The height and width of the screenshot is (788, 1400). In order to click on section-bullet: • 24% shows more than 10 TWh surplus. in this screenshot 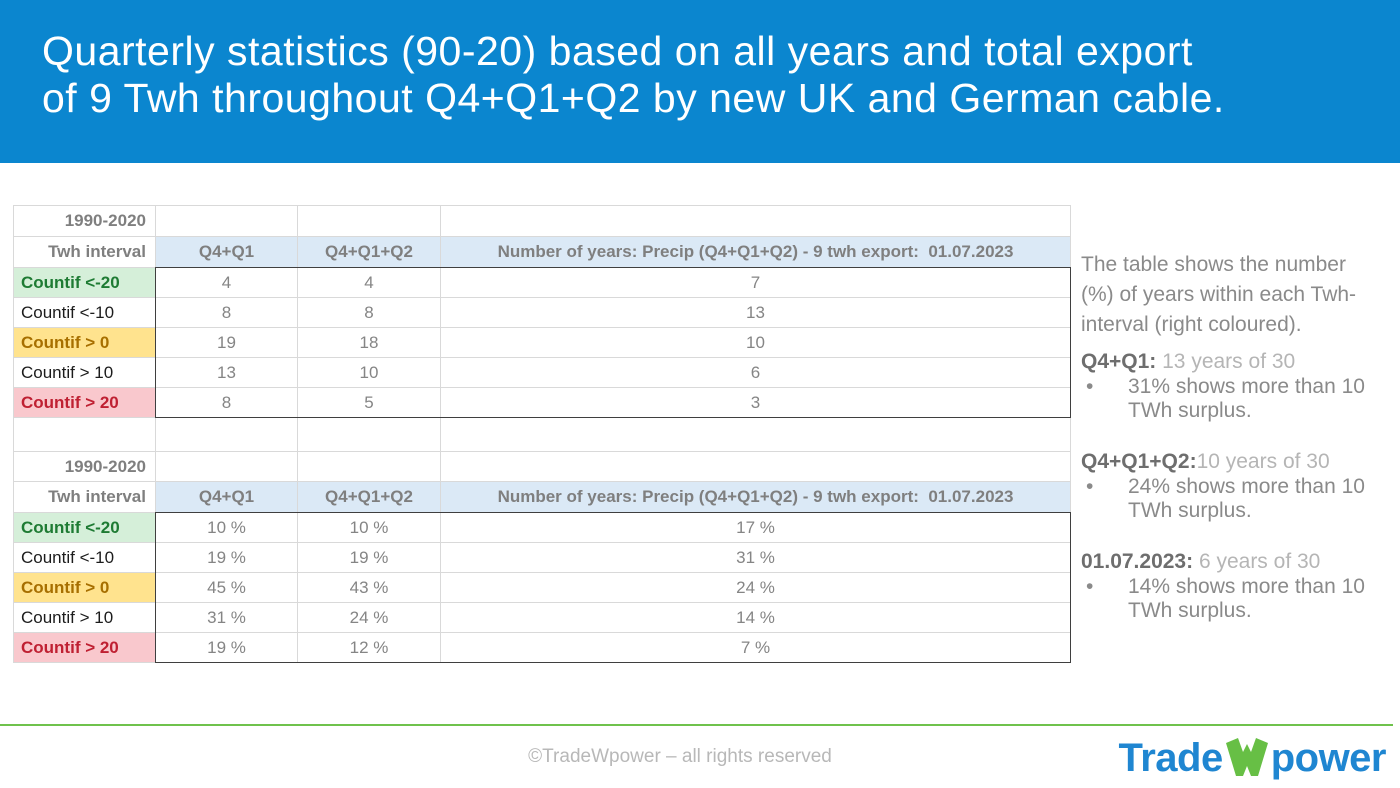, I will do `click(1232, 499)`.